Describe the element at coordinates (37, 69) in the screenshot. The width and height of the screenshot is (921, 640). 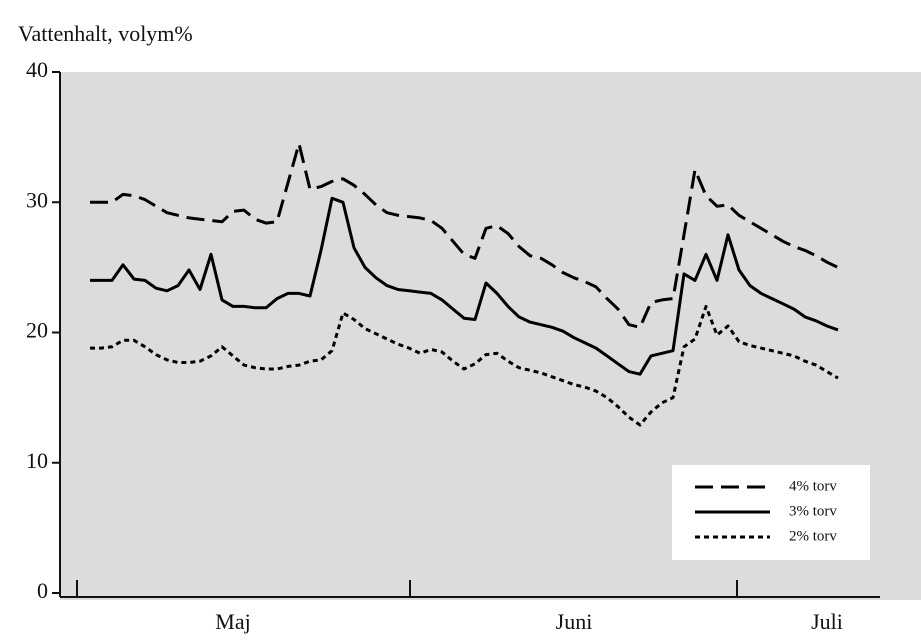
I see `y-tick-label: 40` at that location.